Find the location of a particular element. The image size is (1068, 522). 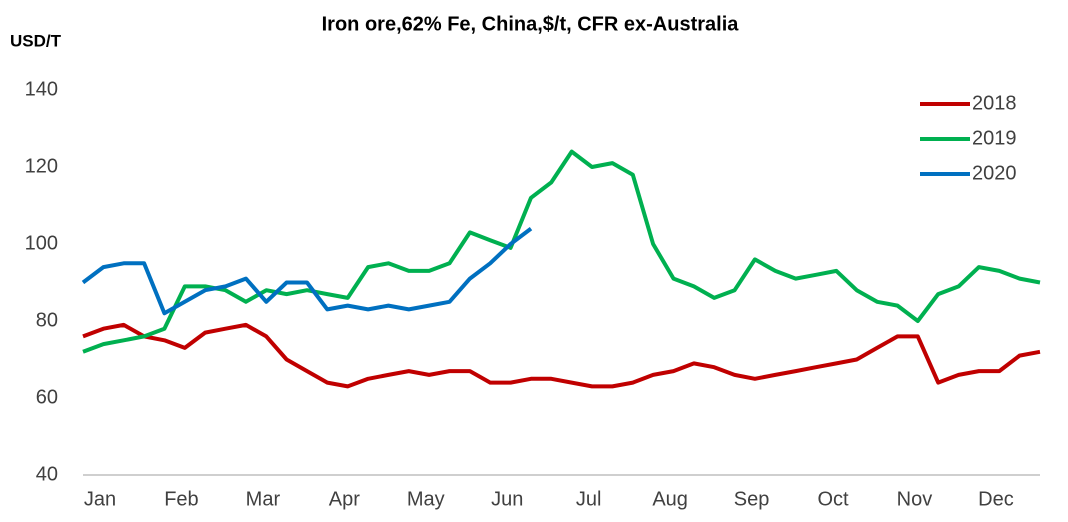

y-tick-label: 80 is located at coordinates (47, 320).